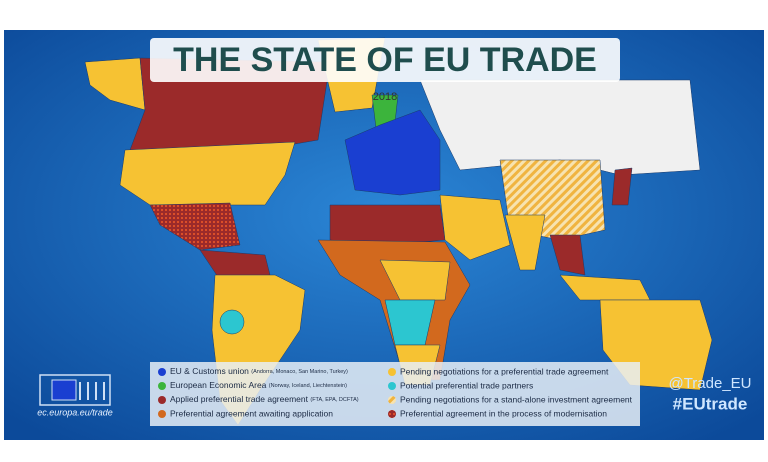  I want to click on title-banner, so click(385, 60).